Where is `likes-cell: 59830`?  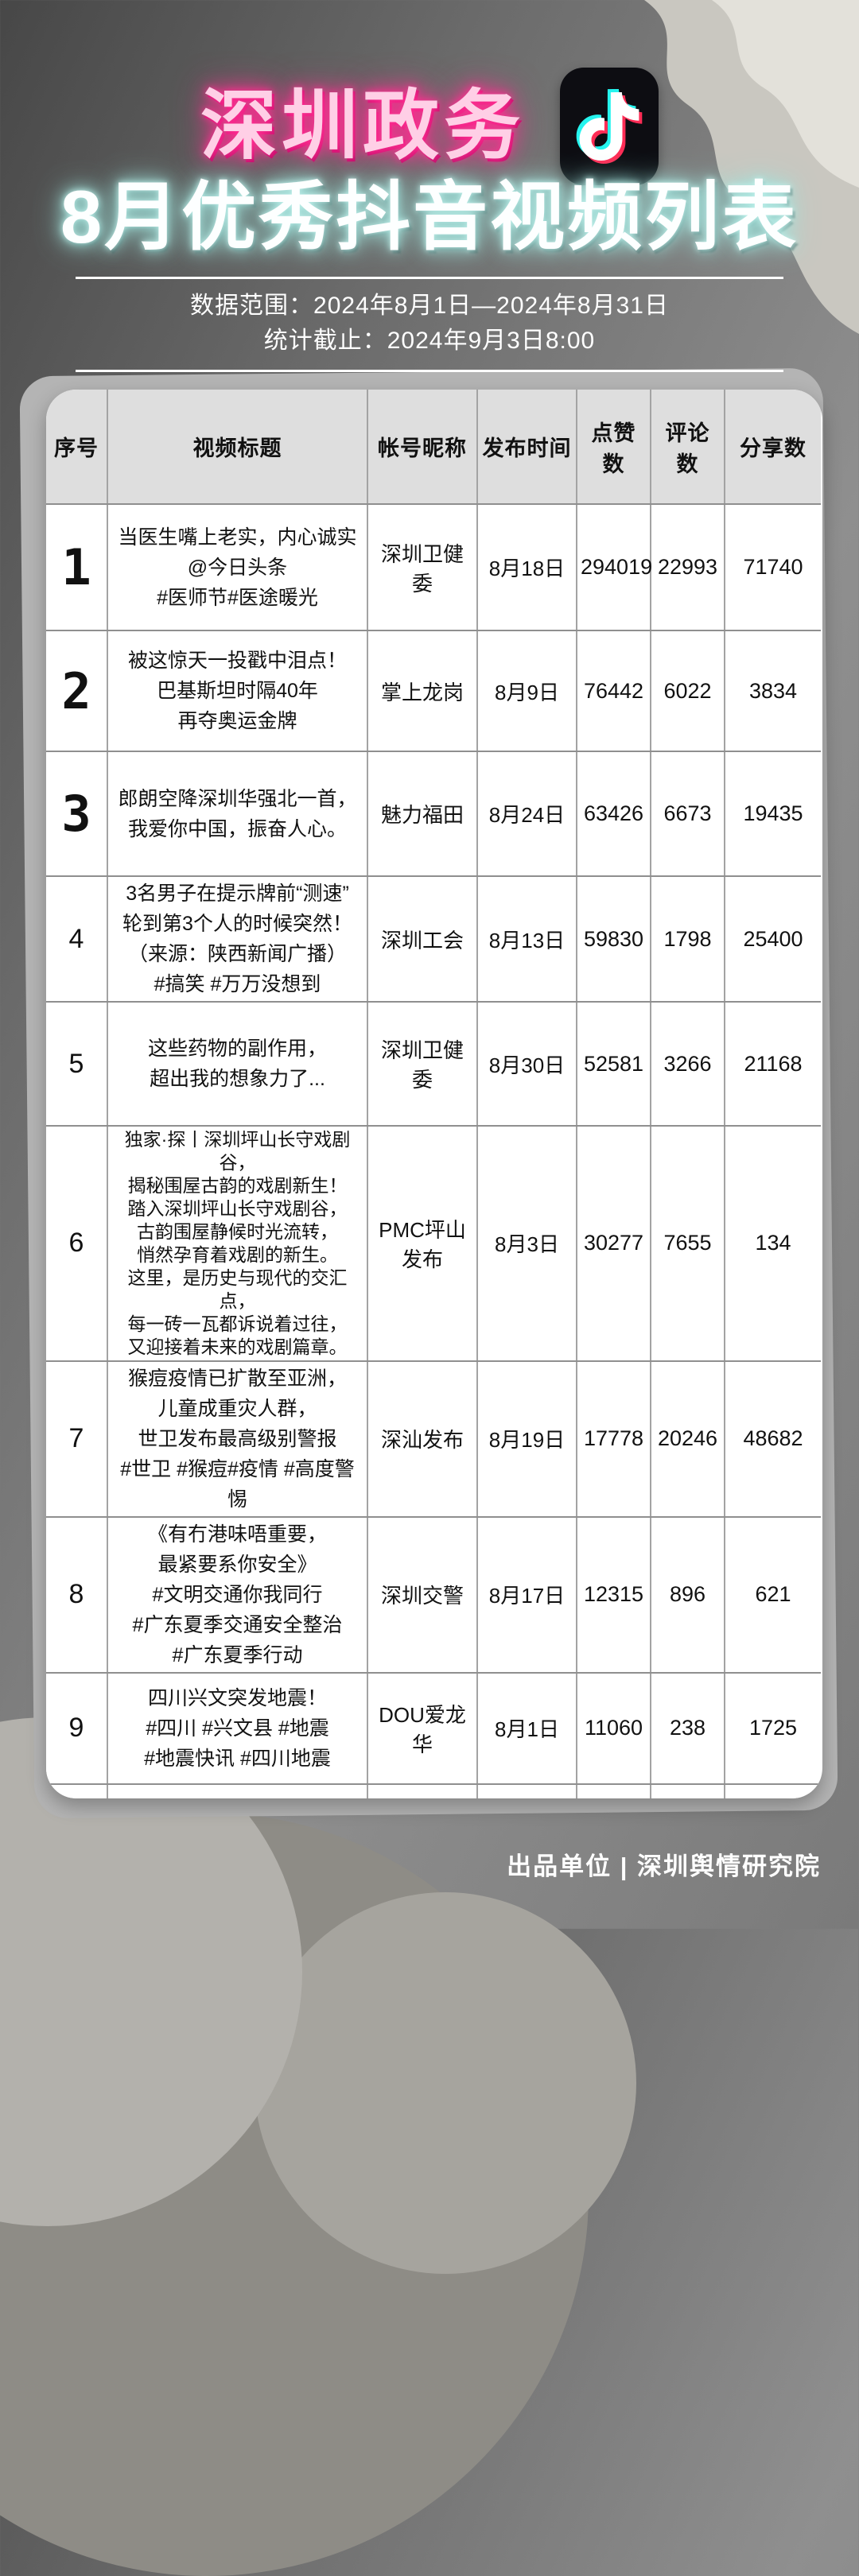 likes-cell: 59830 is located at coordinates (614, 940).